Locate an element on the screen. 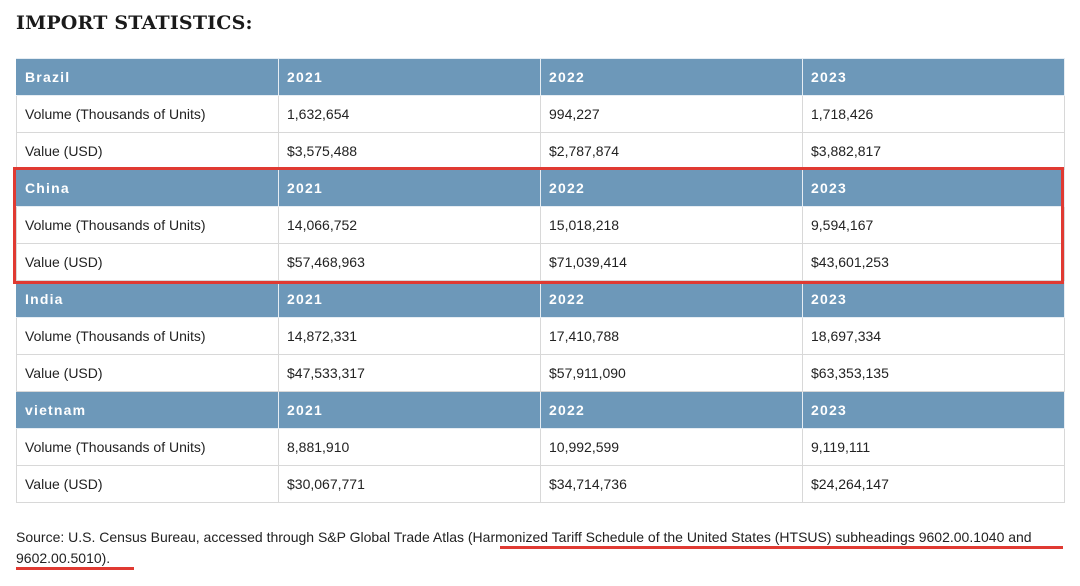 This screenshot has width=1080, height=586. table-cell: 9,119,111 is located at coordinates (933, 447).